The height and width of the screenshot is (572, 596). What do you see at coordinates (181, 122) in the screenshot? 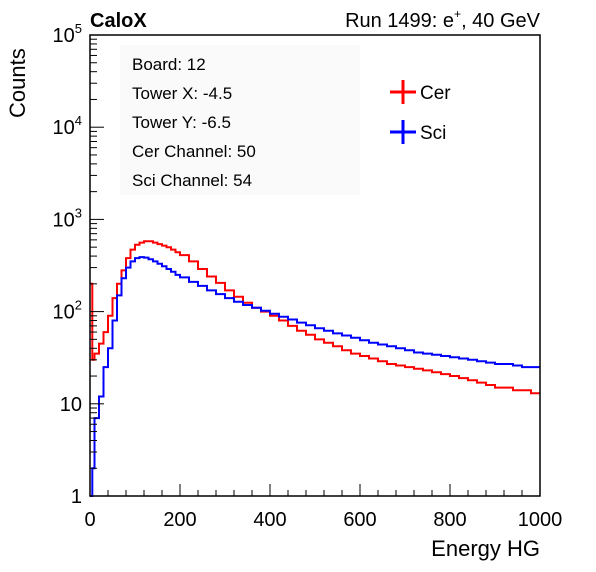
I see `info-line: Tower Y: -6.5` at bounding box center [181, 122].